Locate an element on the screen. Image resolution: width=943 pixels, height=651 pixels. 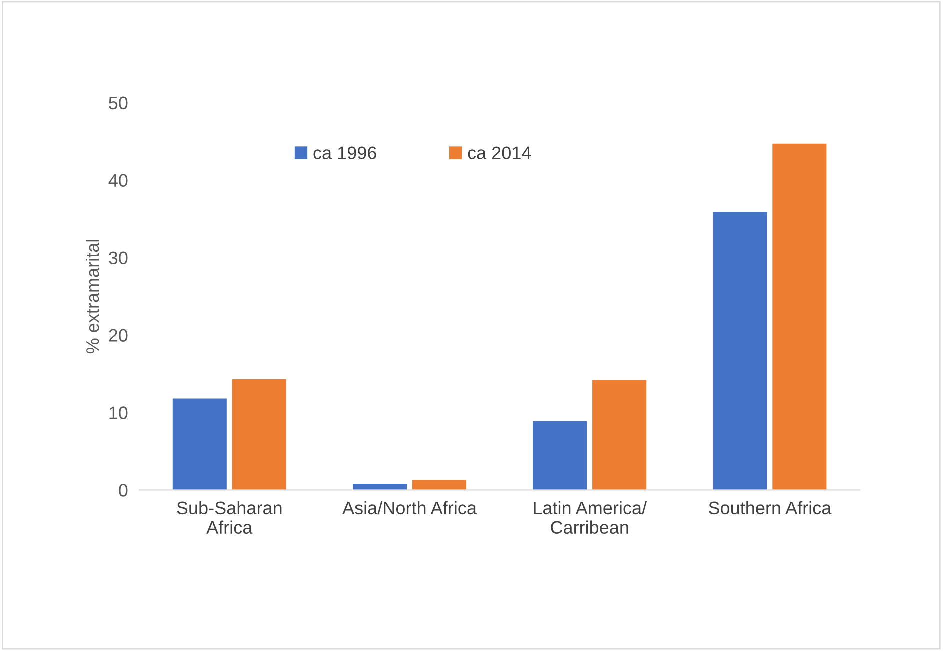
y-tick-label: 0 is located at coordinates (123, 490).